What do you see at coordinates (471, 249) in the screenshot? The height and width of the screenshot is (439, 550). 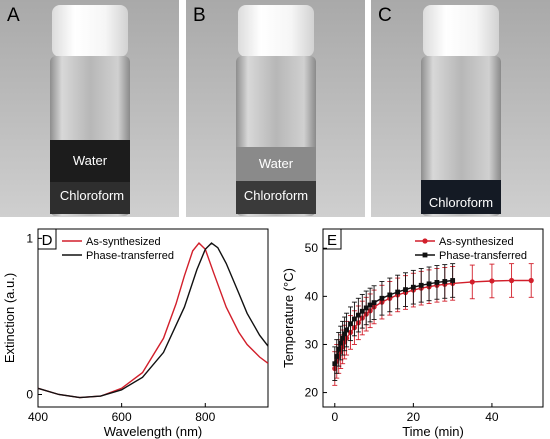 I see `chart-e-legend: As-synthesized Phase-transferred` at bounding box center [471, 249].